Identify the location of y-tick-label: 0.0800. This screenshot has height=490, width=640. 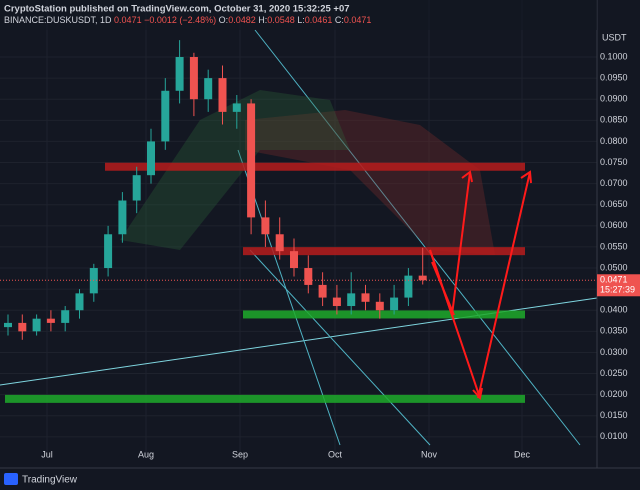
(614, 141).